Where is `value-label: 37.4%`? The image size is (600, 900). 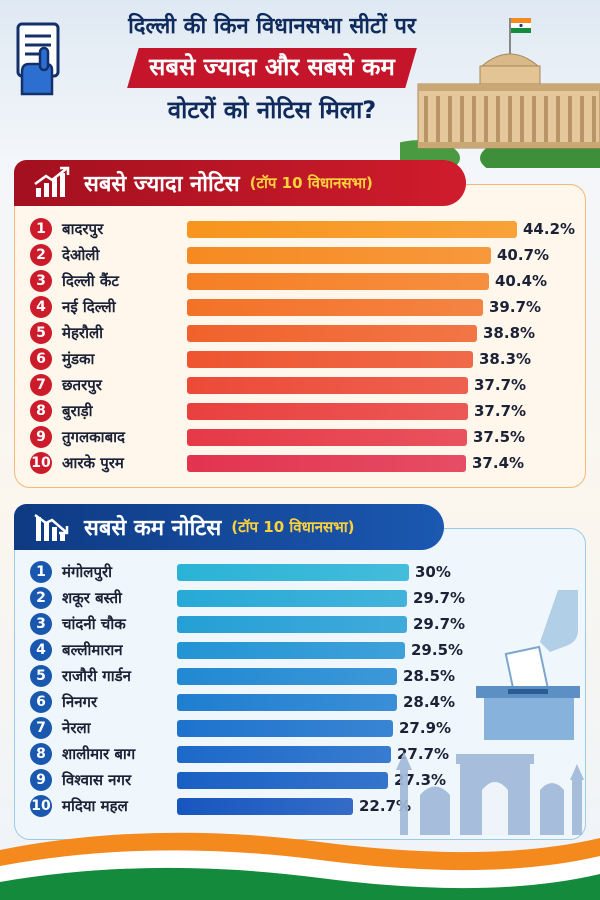
value-label: 37.4% is located at coordinates (498, 463).